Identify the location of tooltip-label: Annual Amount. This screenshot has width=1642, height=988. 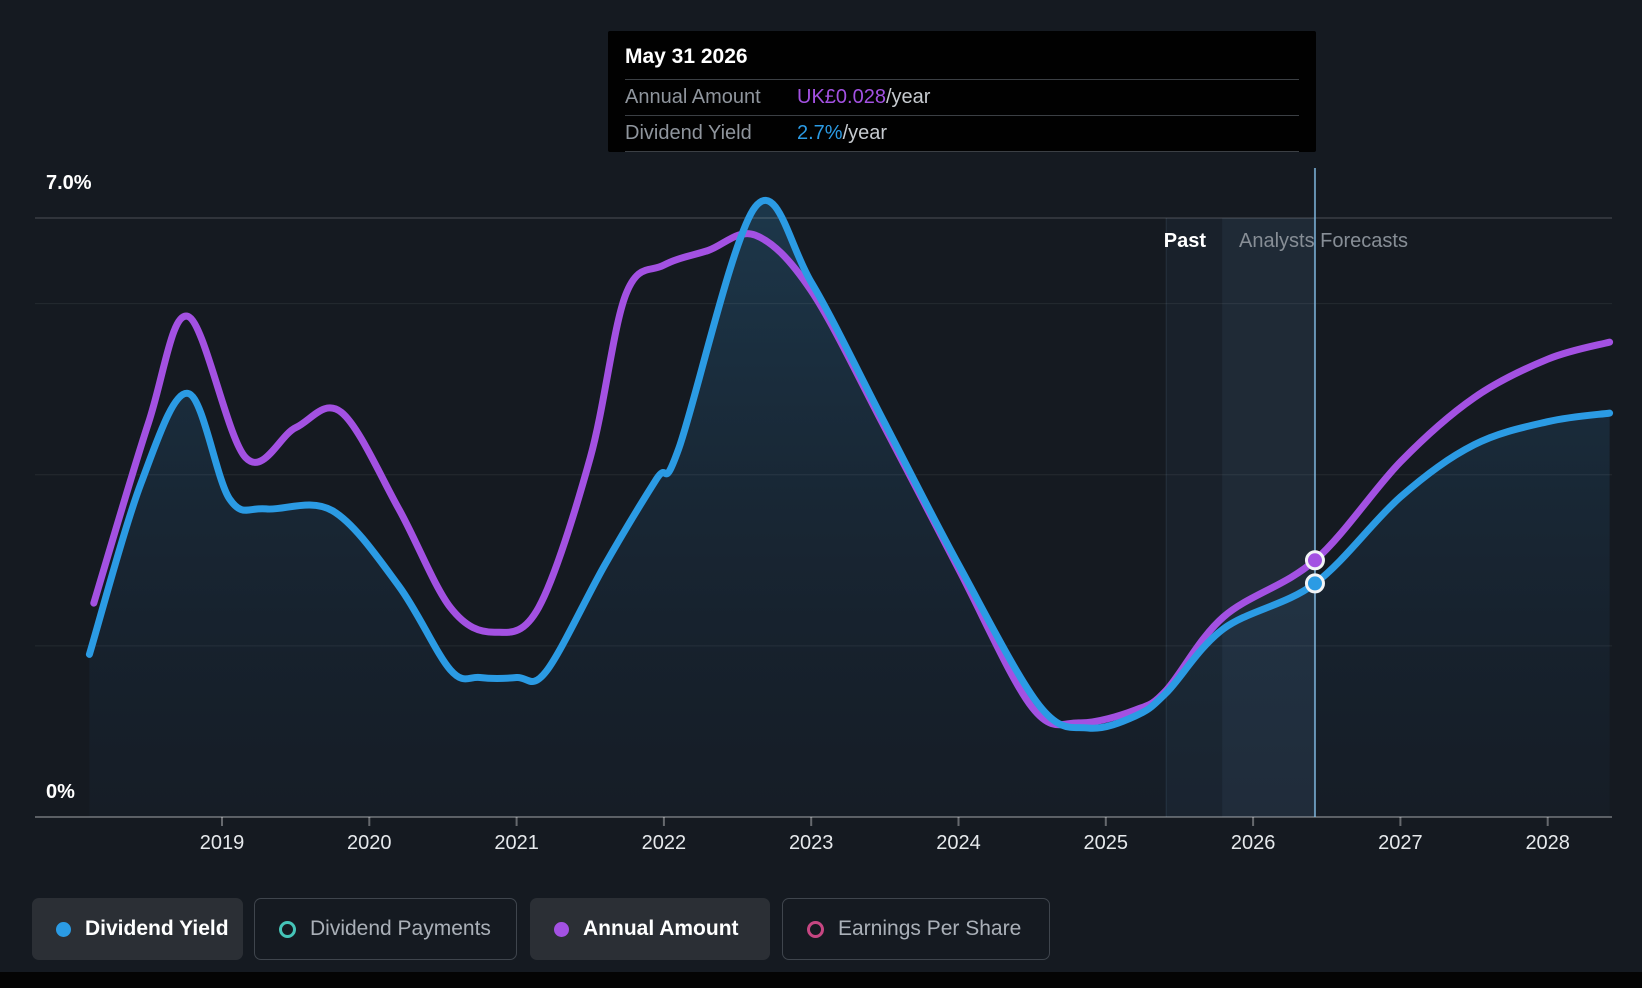
(693, 97).